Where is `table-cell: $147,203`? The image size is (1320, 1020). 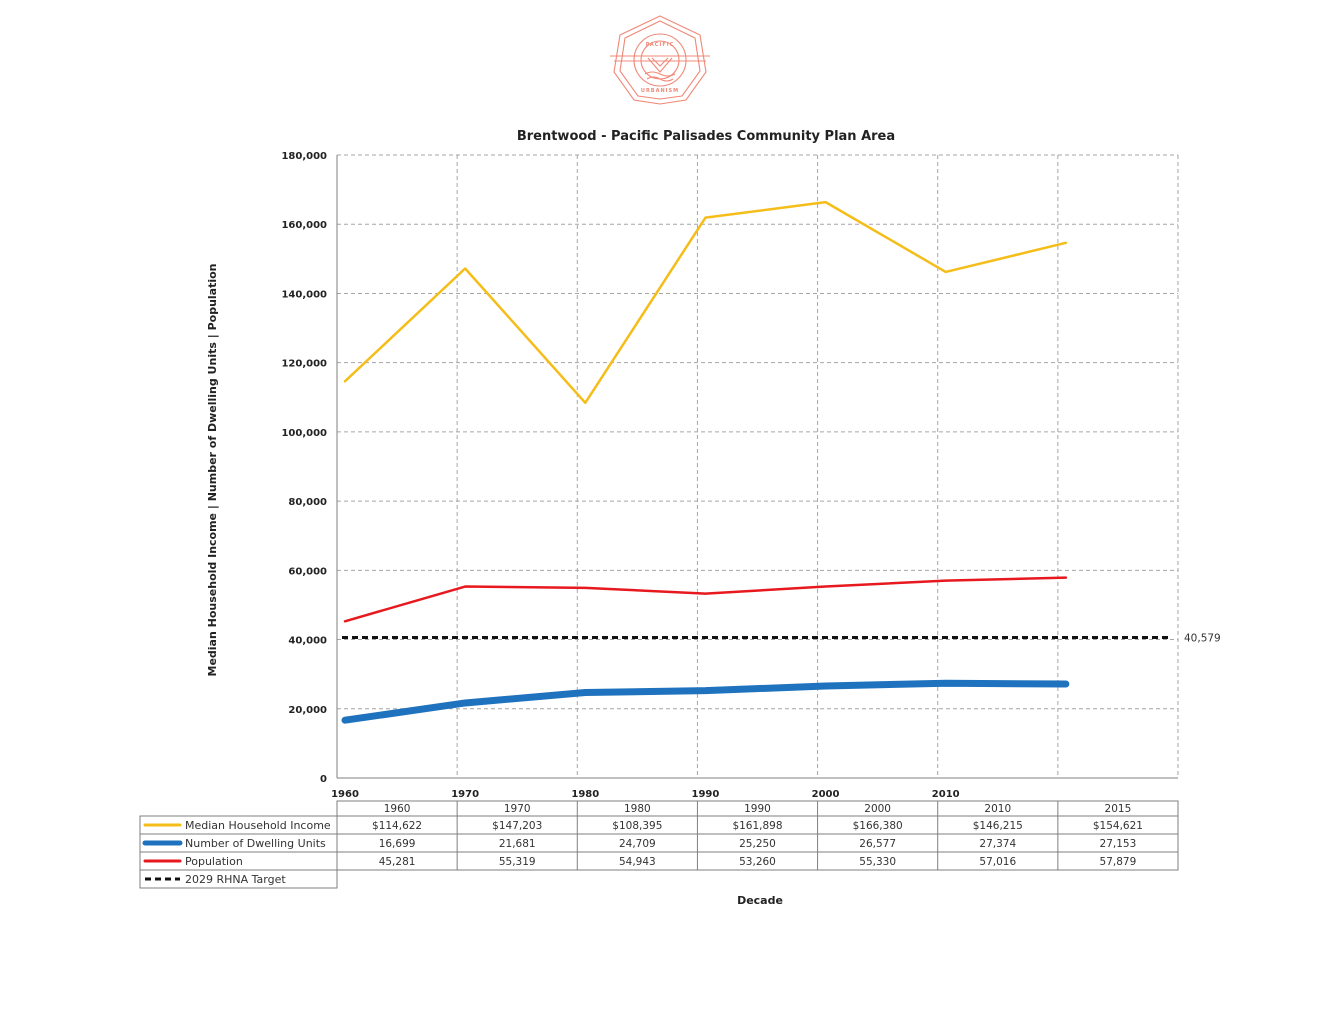
table-cell: $147,203 is located at coordinates (517, 826).